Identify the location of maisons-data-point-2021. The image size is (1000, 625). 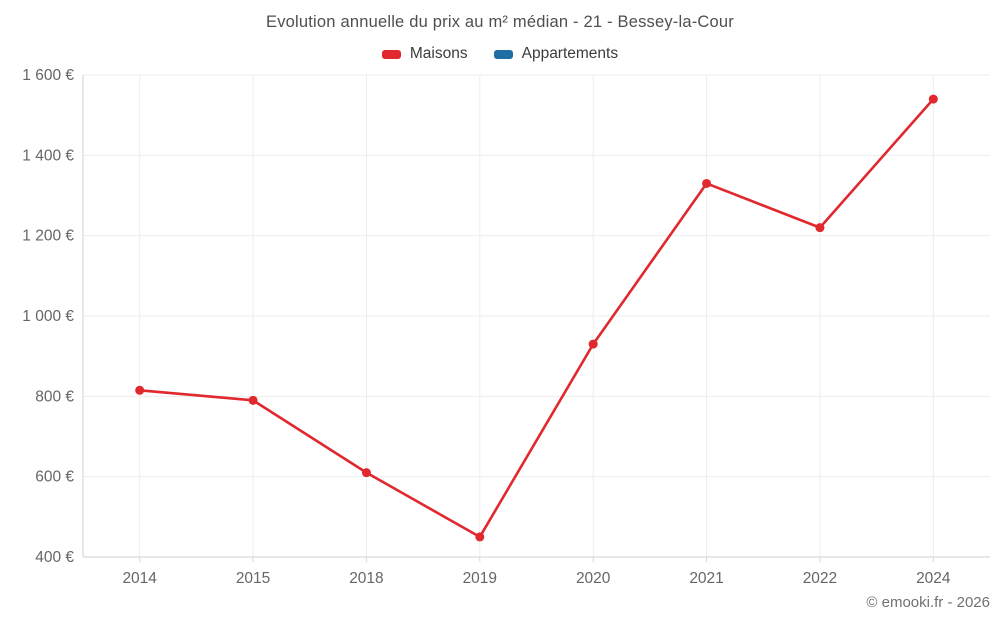
(707, 183).